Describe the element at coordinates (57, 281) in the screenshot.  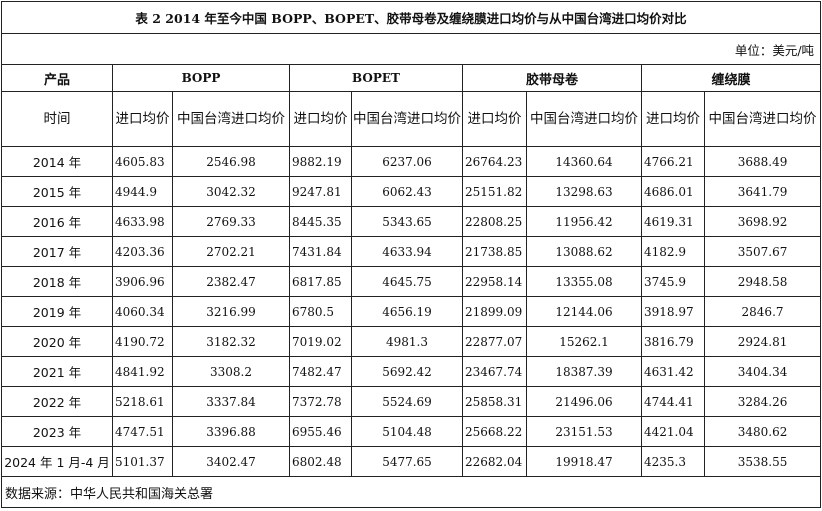
I see `row-year-cell: 2018 年` at that location.